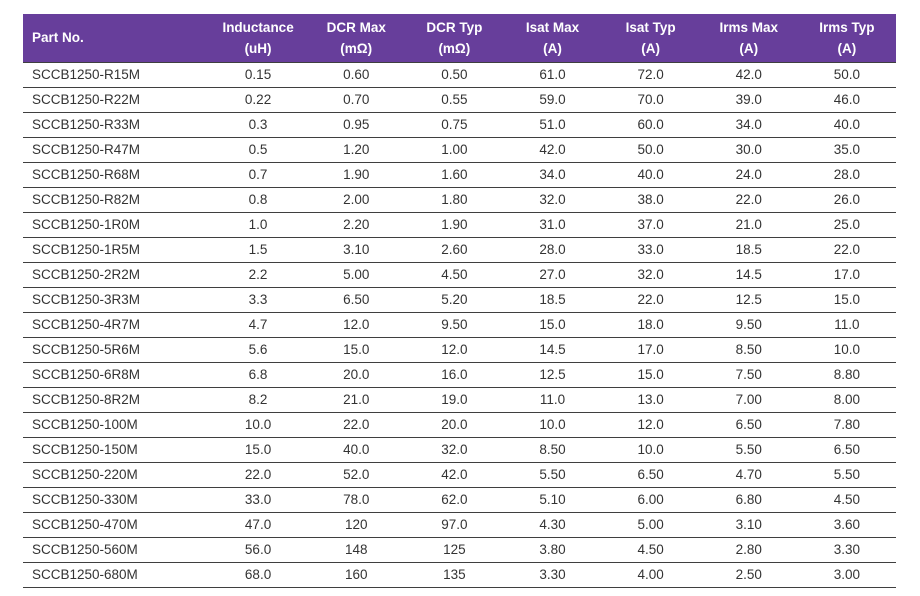 The width and height of the screenshot is (920, 596). I want to click on value-cell: 14.5, so click(552, 350).